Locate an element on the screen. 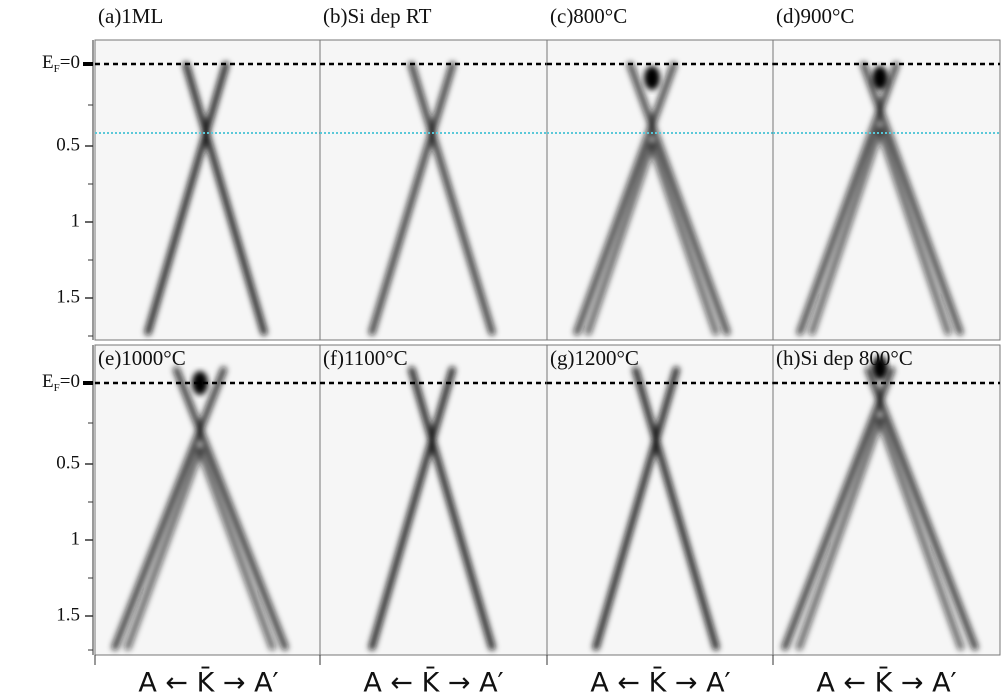  panel-label: (e)1000°C is located at coordinates (142, 358).